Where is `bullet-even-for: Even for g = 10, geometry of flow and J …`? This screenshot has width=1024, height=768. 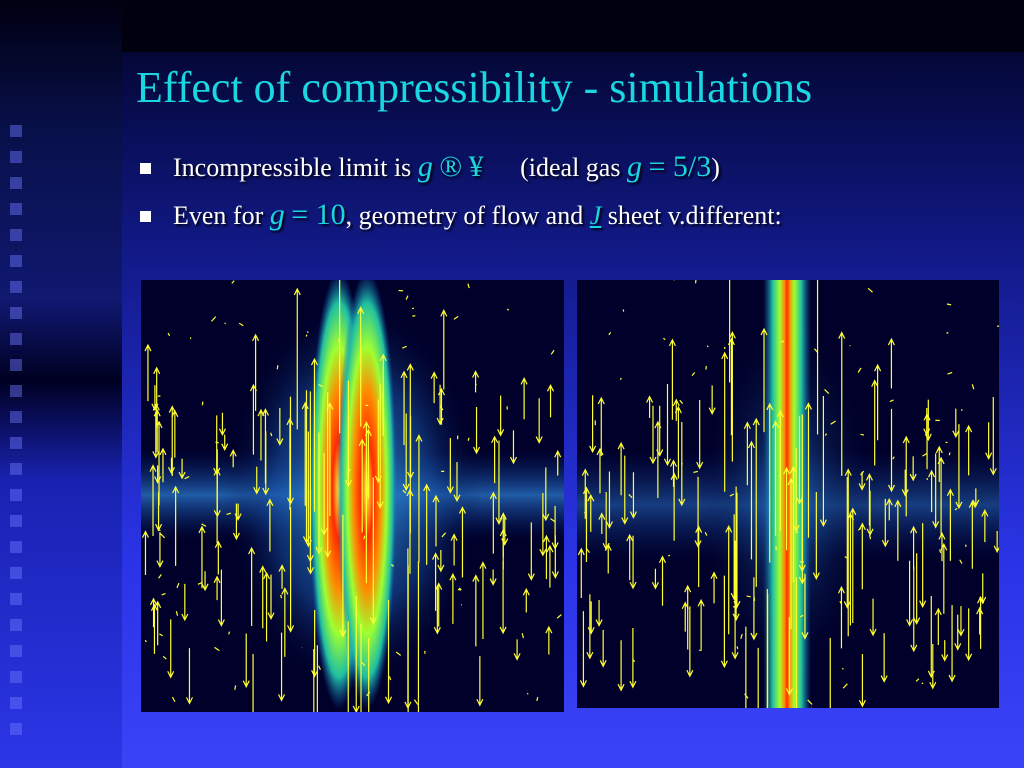 bullet-even-for: Even for g = 10, geometry of flow and J … is located at coordinates (461, 215).